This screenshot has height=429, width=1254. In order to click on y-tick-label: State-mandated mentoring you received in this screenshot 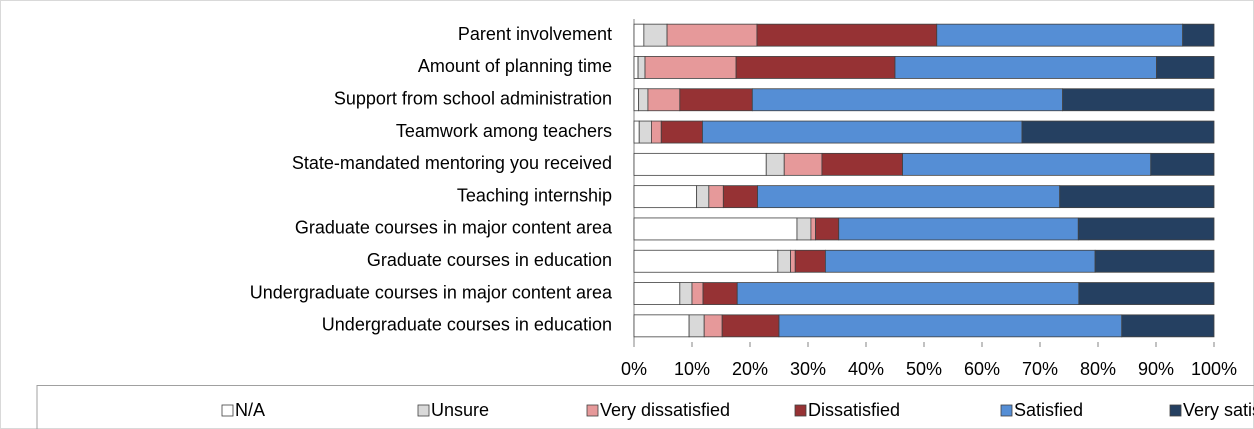, I will do `click(452, 163)`.